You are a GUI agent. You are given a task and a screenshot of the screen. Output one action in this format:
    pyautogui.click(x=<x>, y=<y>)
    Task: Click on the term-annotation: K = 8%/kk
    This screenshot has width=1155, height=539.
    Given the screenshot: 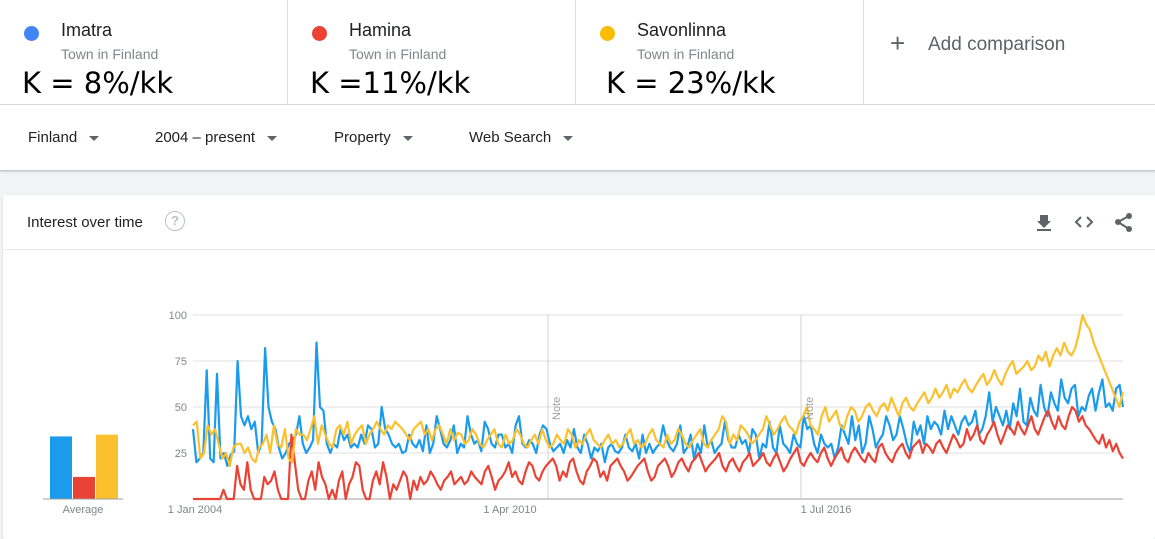 What is the action you would take?
    pyautogui.click(x=98, y=83)
    